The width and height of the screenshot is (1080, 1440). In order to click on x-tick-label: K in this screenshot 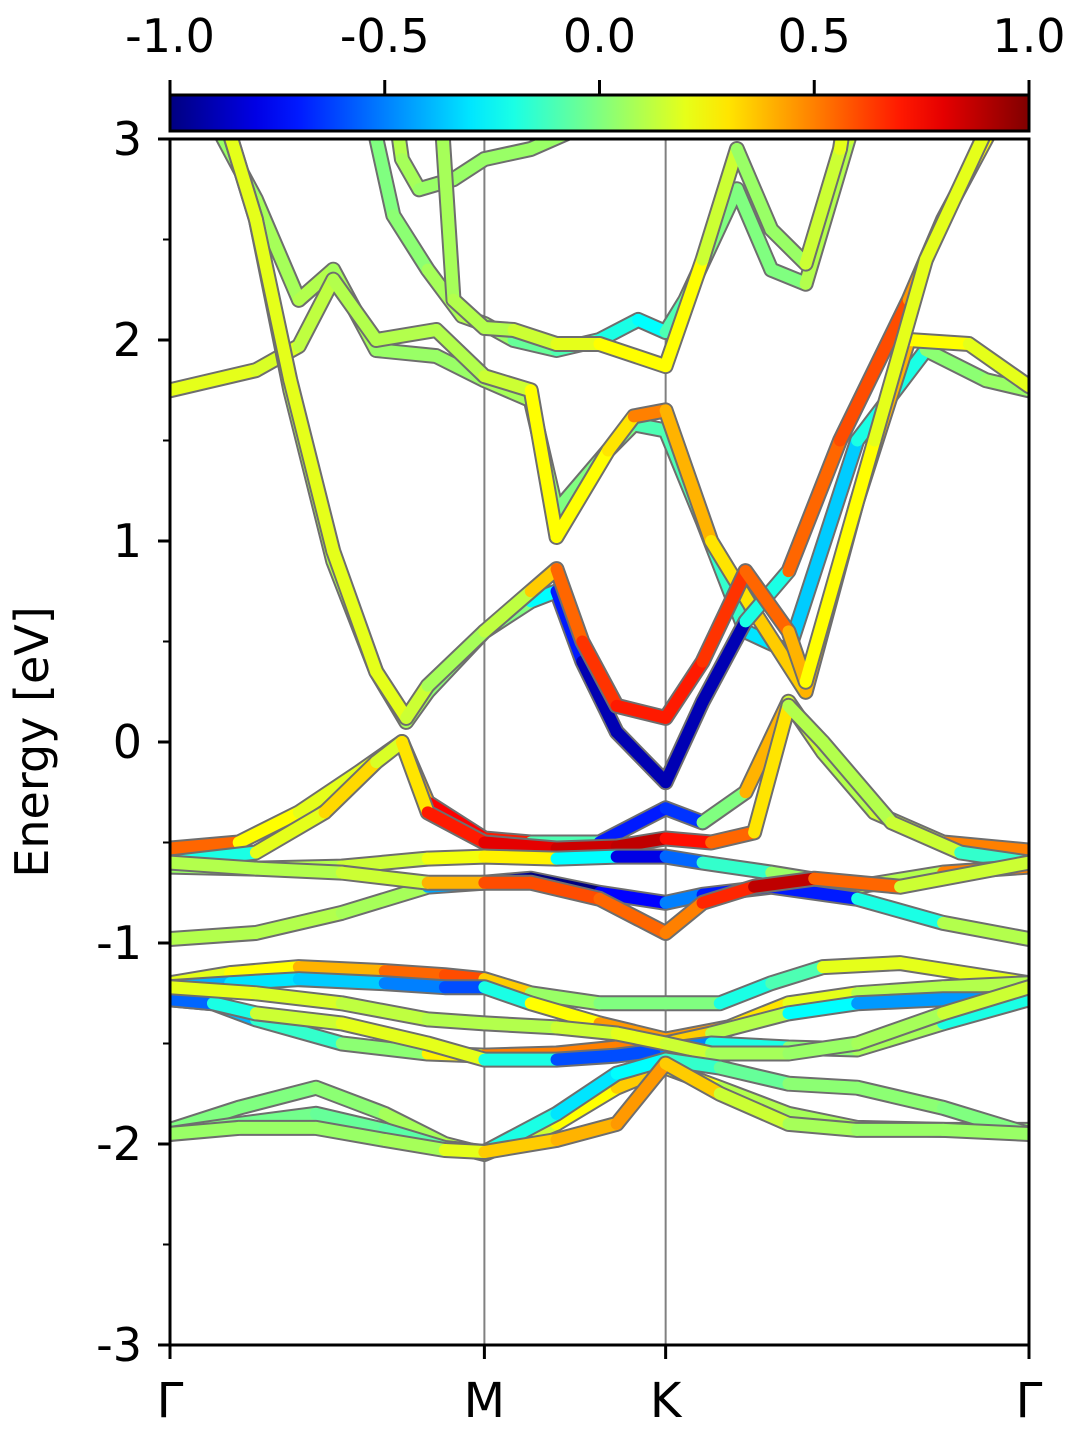, I will do `click(666, 1401)`.